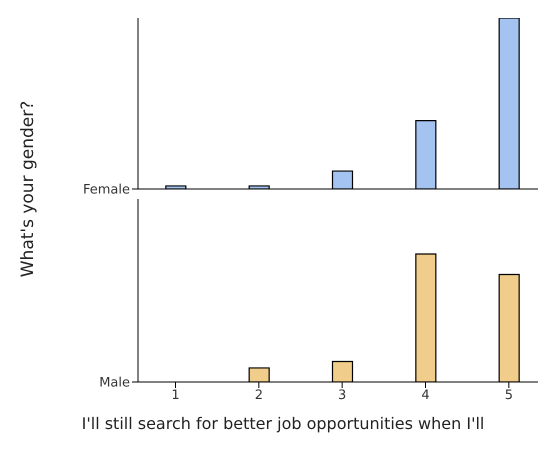  What do you see at coordinates (283, 423) in the screenshot?
I see `x-axis-title: I'll still search for better job opportunities when I'll` at bounding box center [283, 423].